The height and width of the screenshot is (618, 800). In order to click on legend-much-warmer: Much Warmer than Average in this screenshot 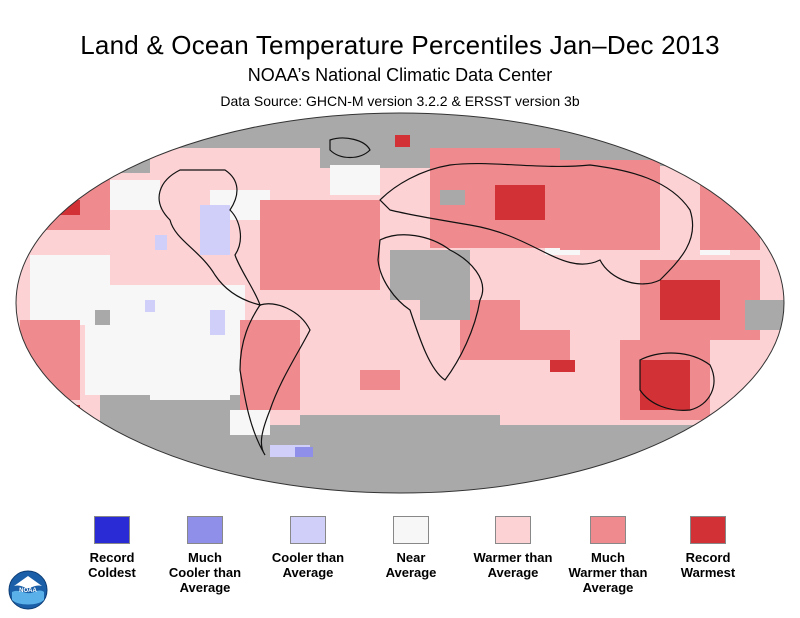, I will do `click(608, 555)`.